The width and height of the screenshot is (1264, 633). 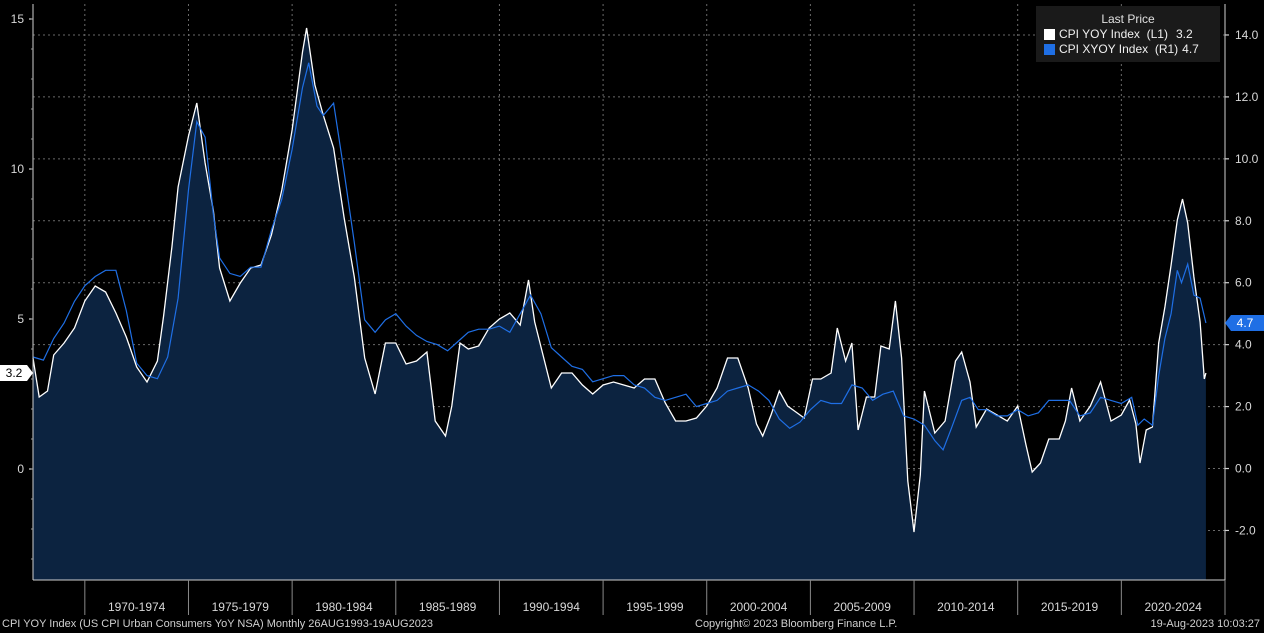 What do you see at coordinates (1070, 607) in the screenshot?
I see `x-axis-label: 2015-2019` at bounding box center [1070, 607].